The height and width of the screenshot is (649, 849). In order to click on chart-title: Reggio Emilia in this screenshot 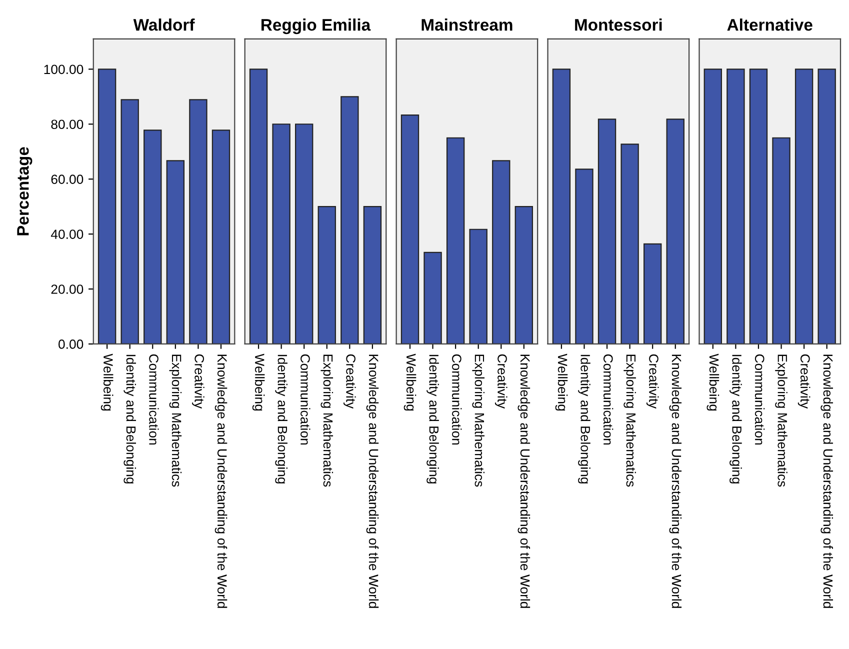, I will do `click(316, 26)`.